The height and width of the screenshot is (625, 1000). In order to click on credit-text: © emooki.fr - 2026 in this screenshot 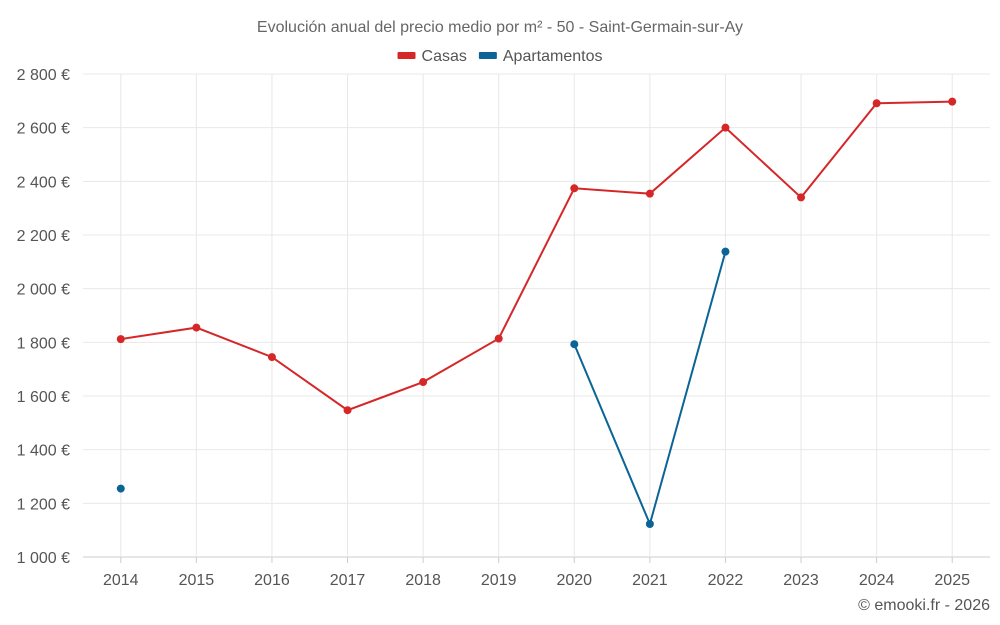, I will do `click(924, 605)`.